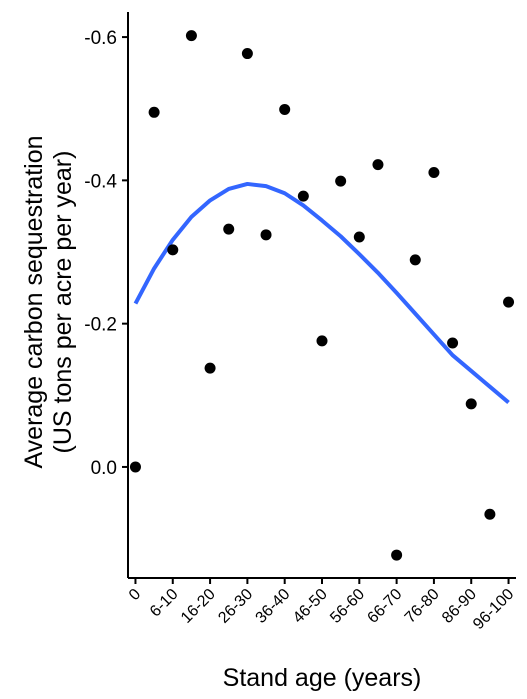  I want to click on y-tick-label: -0.2, so click(100, 325).